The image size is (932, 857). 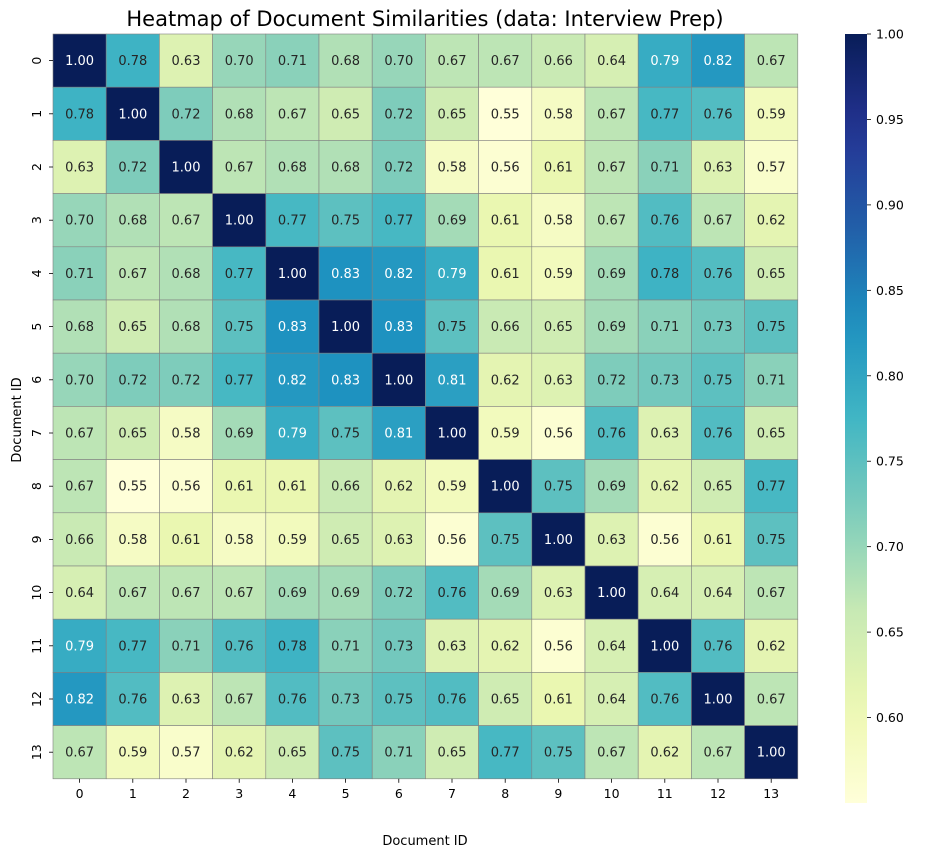 What do you see at coordinates (452, 380) in the screenshot?
I see `cell-value-label: 0.81` at bounding box center [452, 380].